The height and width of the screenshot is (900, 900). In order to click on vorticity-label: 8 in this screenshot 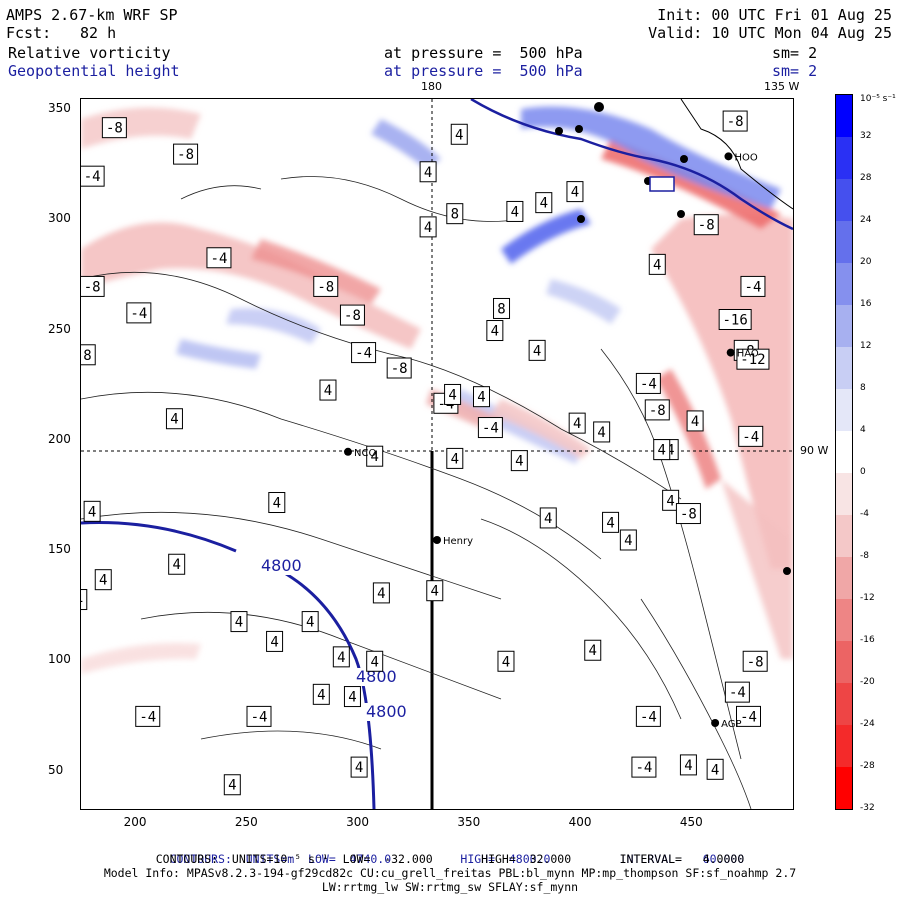, I will do `click(455, 214)`.